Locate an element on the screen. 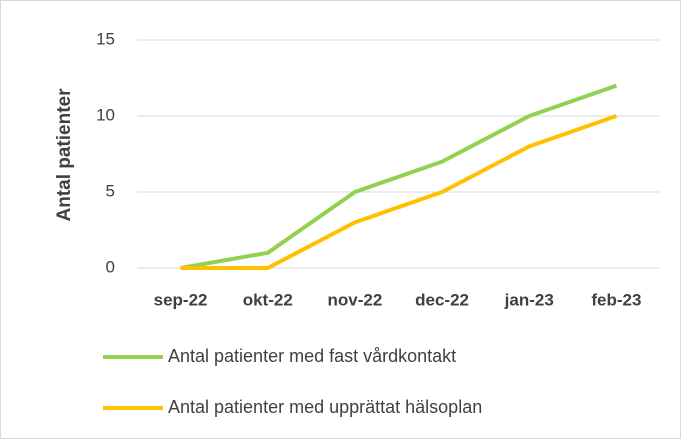 The height and width of the screenshot is (439, 686). x-tick-label: okt-22 is located at coordinates (268, 299).